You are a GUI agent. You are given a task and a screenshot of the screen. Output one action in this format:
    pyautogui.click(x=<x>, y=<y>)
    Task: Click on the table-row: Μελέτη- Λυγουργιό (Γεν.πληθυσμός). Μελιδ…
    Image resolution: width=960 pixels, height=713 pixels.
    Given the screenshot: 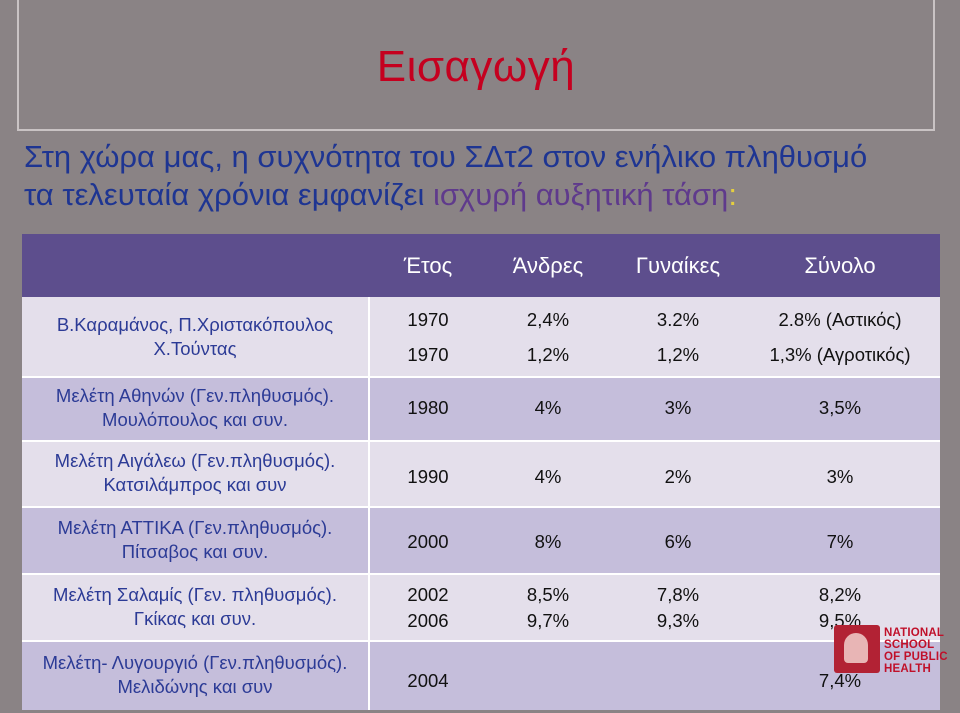 What is the action you would take?
    pyautogui.click(x=481, y=675)
    